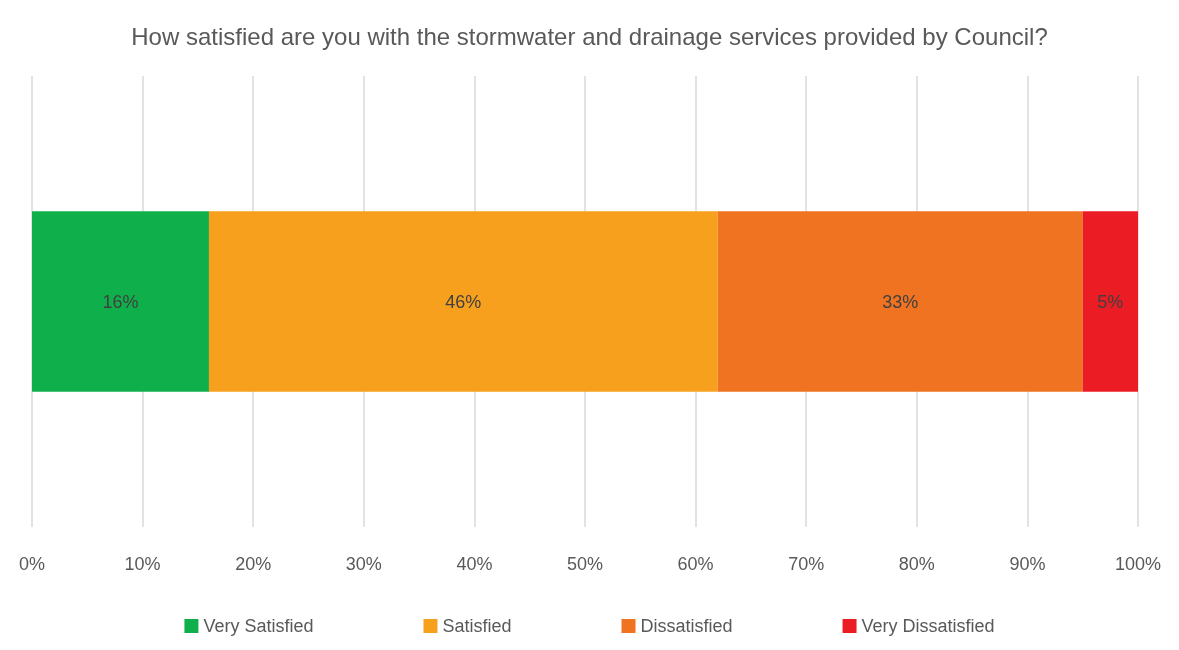 This screenshot has height=650, width=1179. What do you see at coordinates (686, 626) in the screenshot?
I see `legend-label: Dissatisfied` at bounding box center [686, 626].